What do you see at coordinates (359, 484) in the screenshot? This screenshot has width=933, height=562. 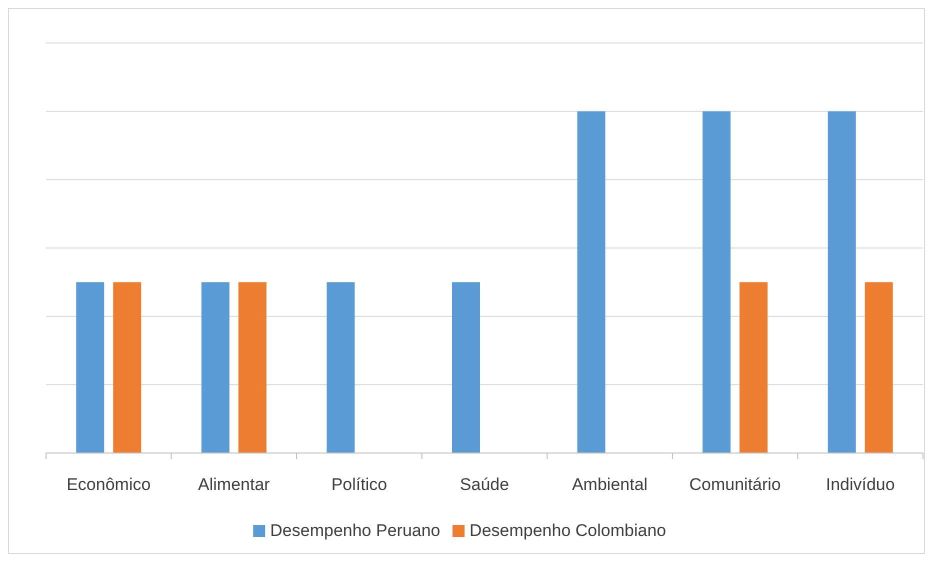 I see `x-tick-label: Político` at bounding box center [359, 484].